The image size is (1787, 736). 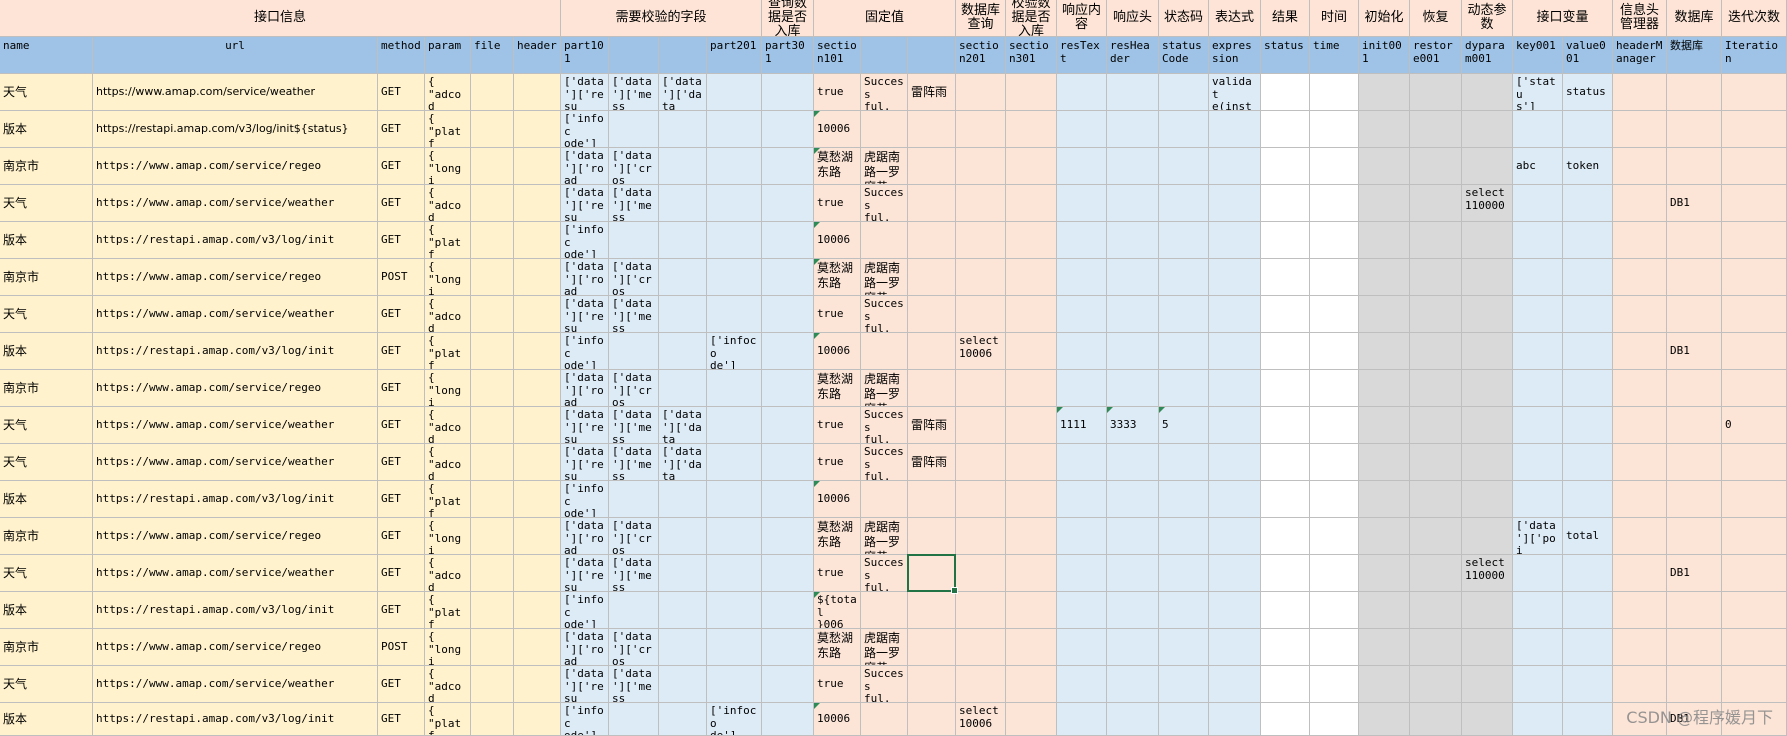 What do you see at coordinates (448, 314) in the screenshot?
I see `table-cell: { "adcod e":"11` at bounding box center [448, 314].